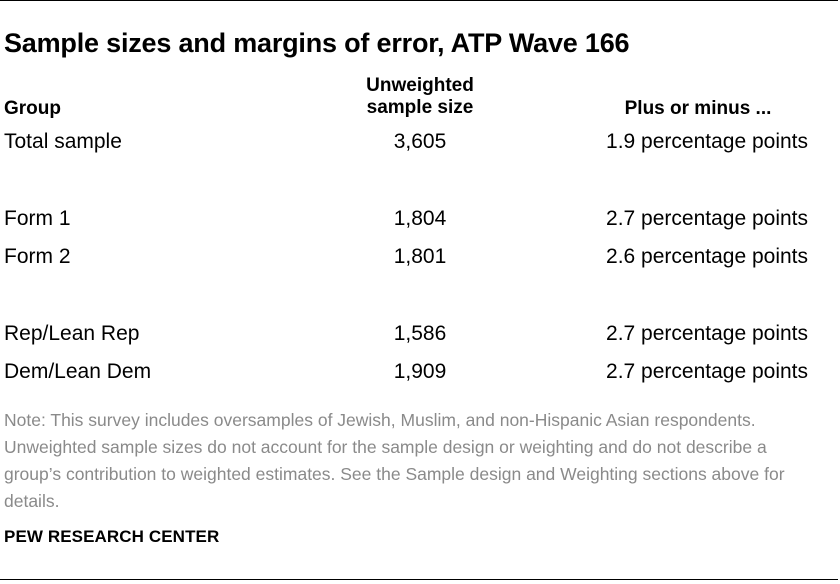 The height and width of the screenshot is (584, 840). I want to click on cell-sample-size: 3,605, so click(420, 141).